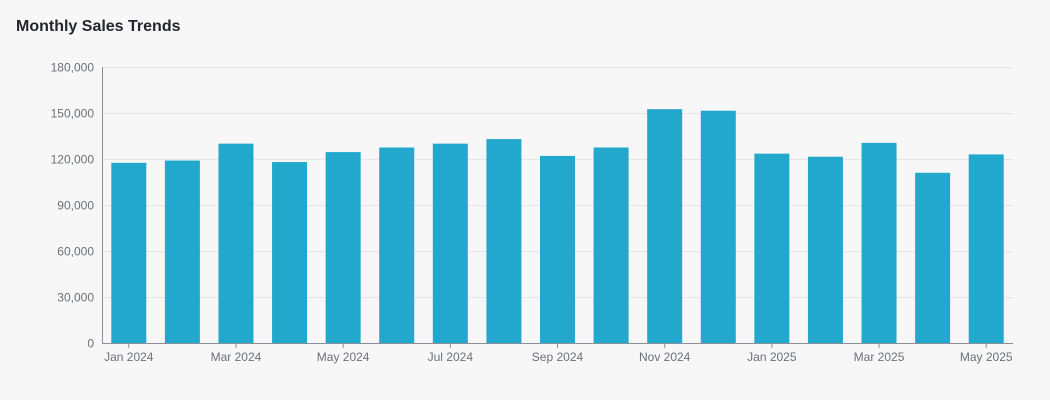 Image resolution: width=1050 pixels, height=400 pixels. What do you see at coordinates (986, 357) in the screenshot?
I see `x-tick-label: May 2025` at bounding box center [986, 357].